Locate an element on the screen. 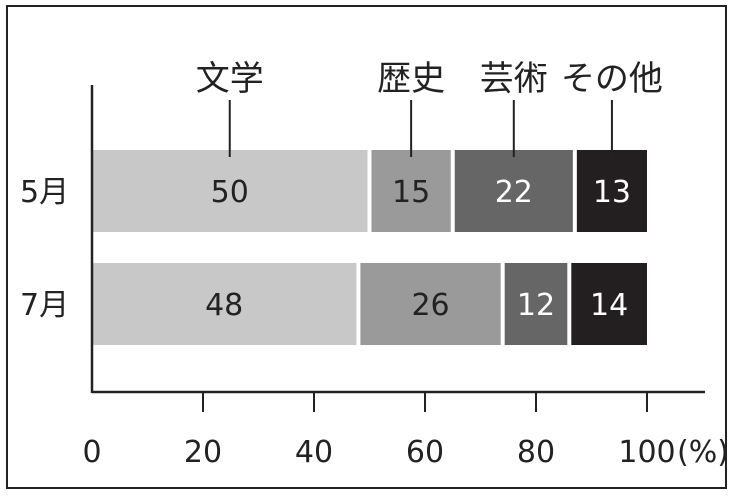  bar-value-label: 22 is located at coordinates (514, 192).